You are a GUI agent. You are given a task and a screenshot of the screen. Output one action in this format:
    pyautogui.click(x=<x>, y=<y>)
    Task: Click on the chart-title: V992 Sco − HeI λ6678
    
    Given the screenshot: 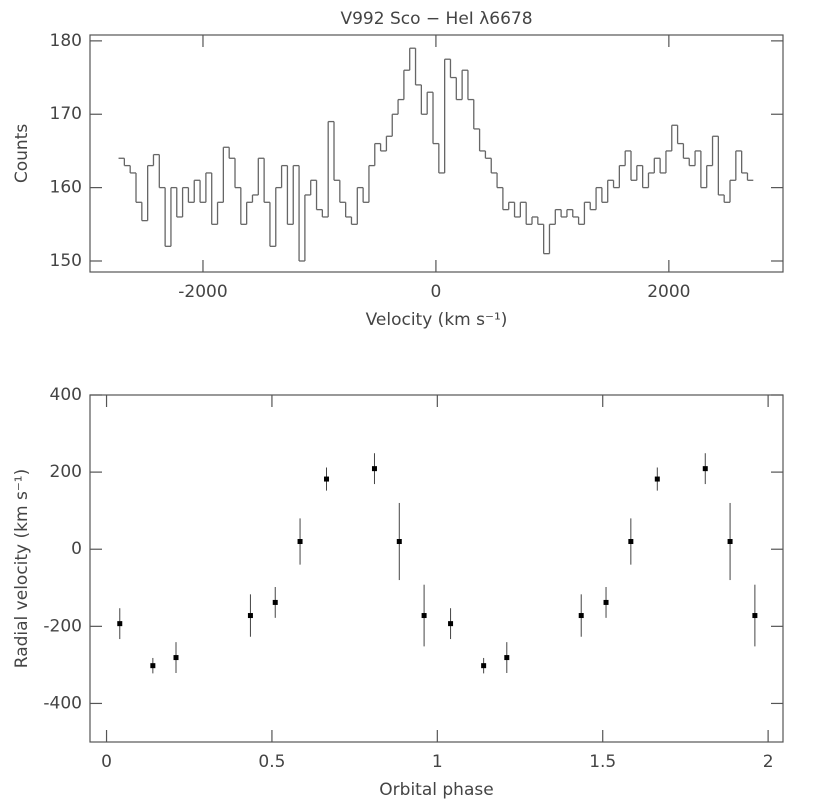 What is the action you would take?
    pyautogui.click(x=436, y=19)
    